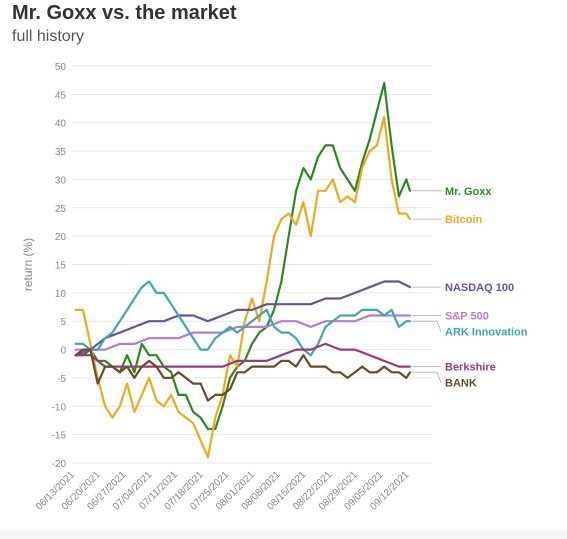 The height and width of the screenshot is (539, 567). What do you see at coordinates (59, 407) in the screenshot?
I see `y-tick-label: -10` at bounding box center [59, 407].